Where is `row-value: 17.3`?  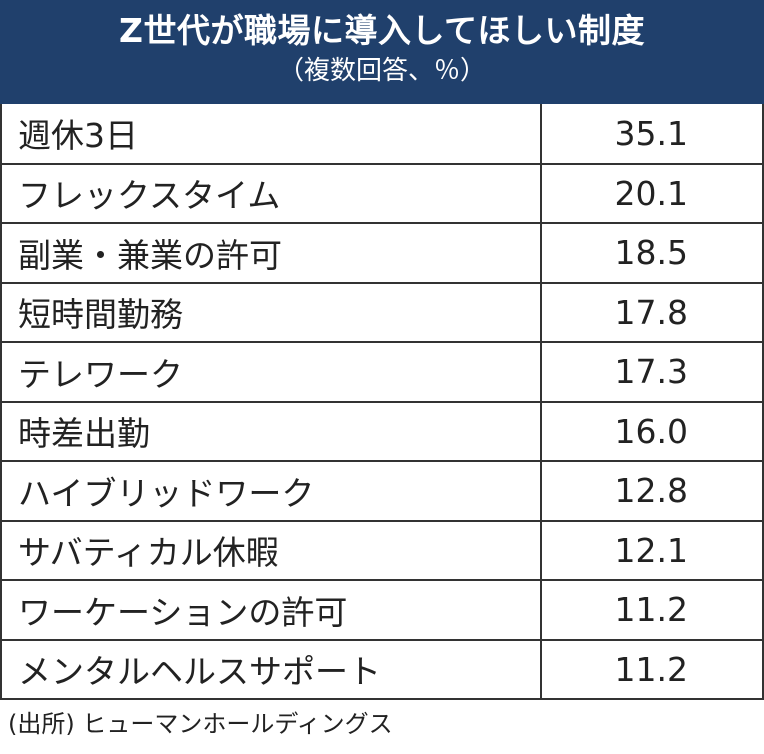 row-value: 17.3 is located at coordinates (652, 372).